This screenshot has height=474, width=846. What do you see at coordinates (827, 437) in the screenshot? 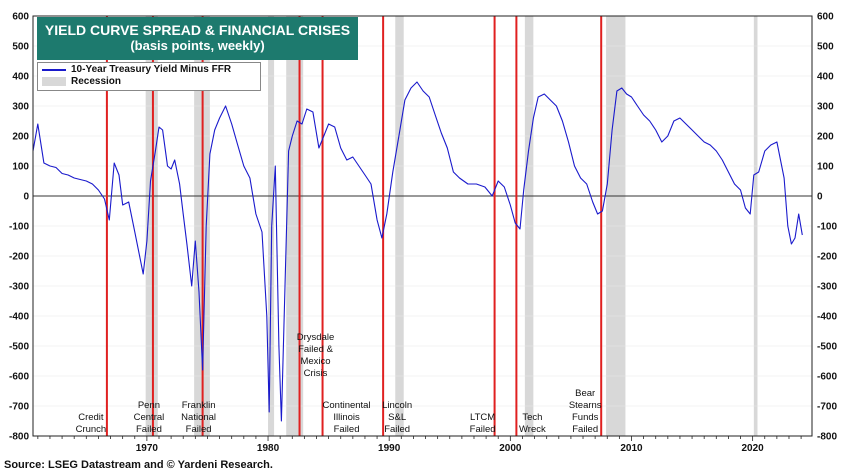
I see `y-tick-label-right: -800` at bounding box center [827, 437].